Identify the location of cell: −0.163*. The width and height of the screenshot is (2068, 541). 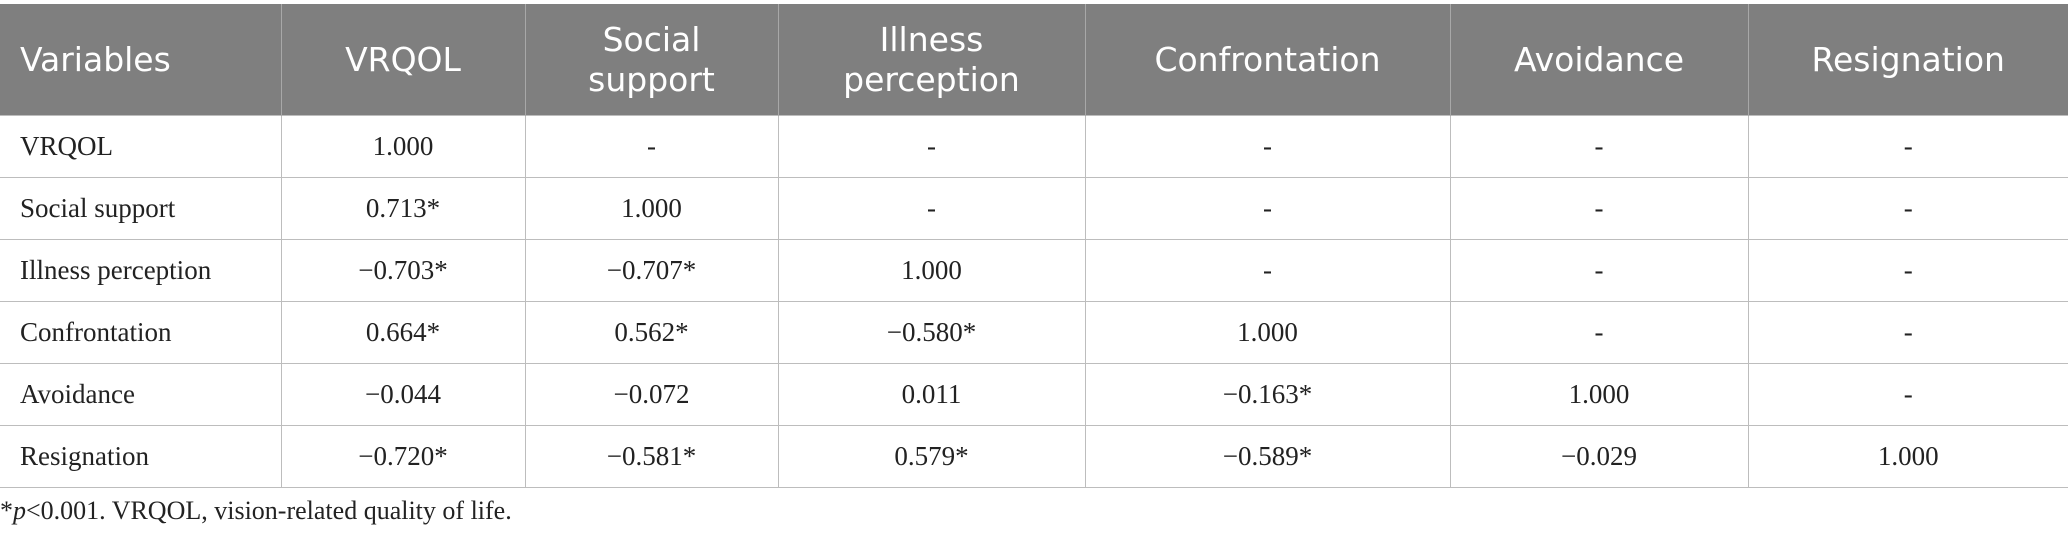
(1267, 394).